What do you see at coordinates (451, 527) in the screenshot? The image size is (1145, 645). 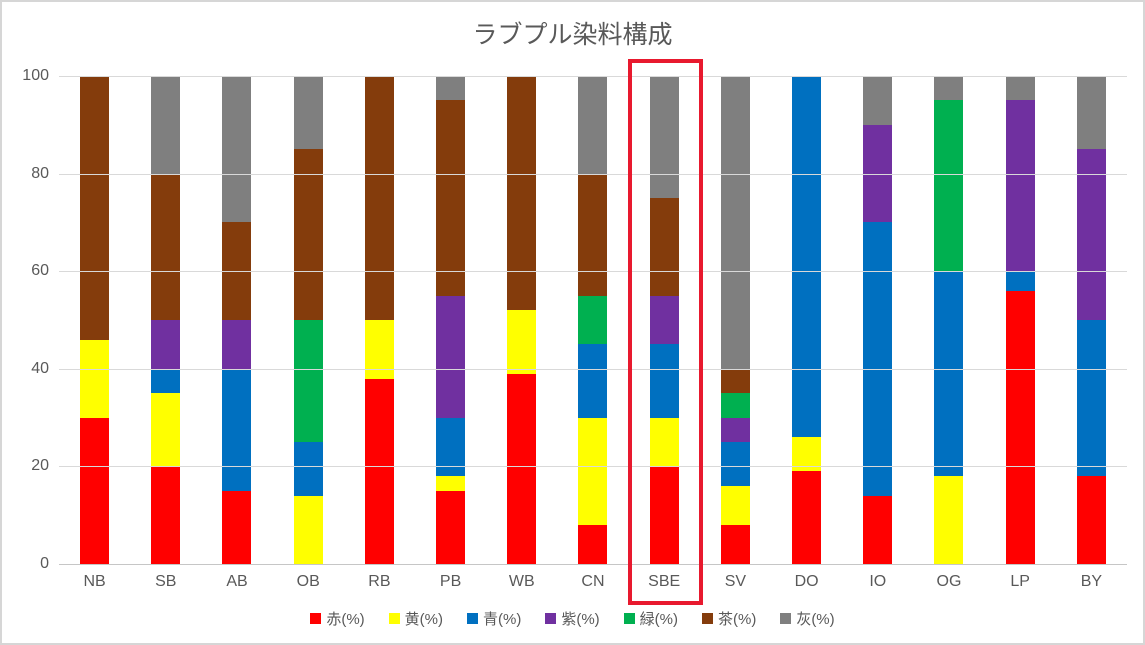 I see `bar-segment-PB-red` at bounding box center [451, 527].